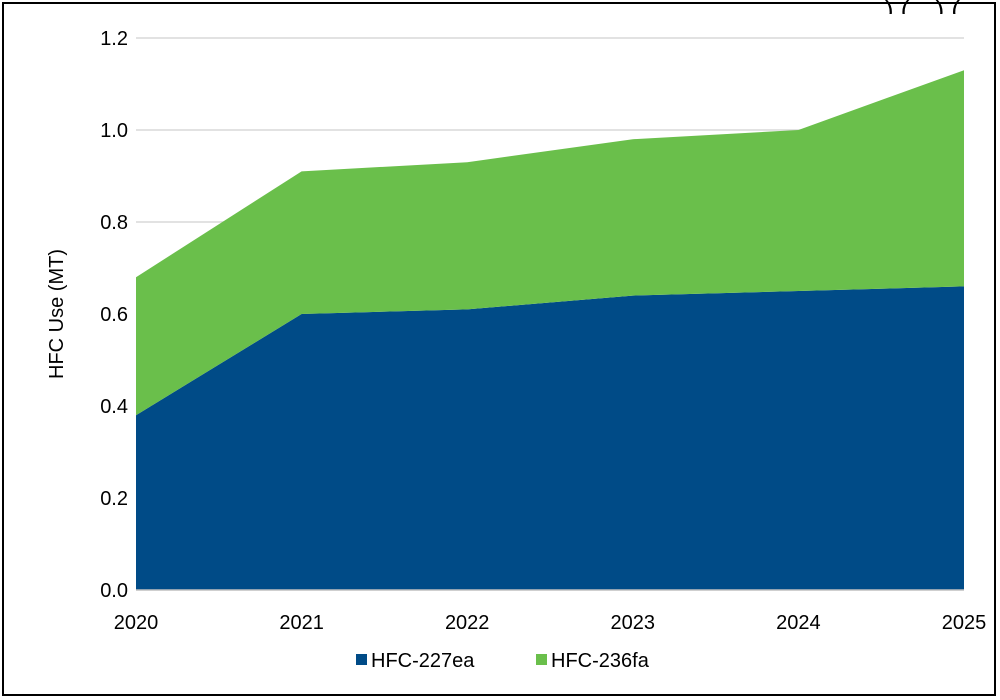  I want to click on legend-label: HFC-227ea, so click(423, 661).